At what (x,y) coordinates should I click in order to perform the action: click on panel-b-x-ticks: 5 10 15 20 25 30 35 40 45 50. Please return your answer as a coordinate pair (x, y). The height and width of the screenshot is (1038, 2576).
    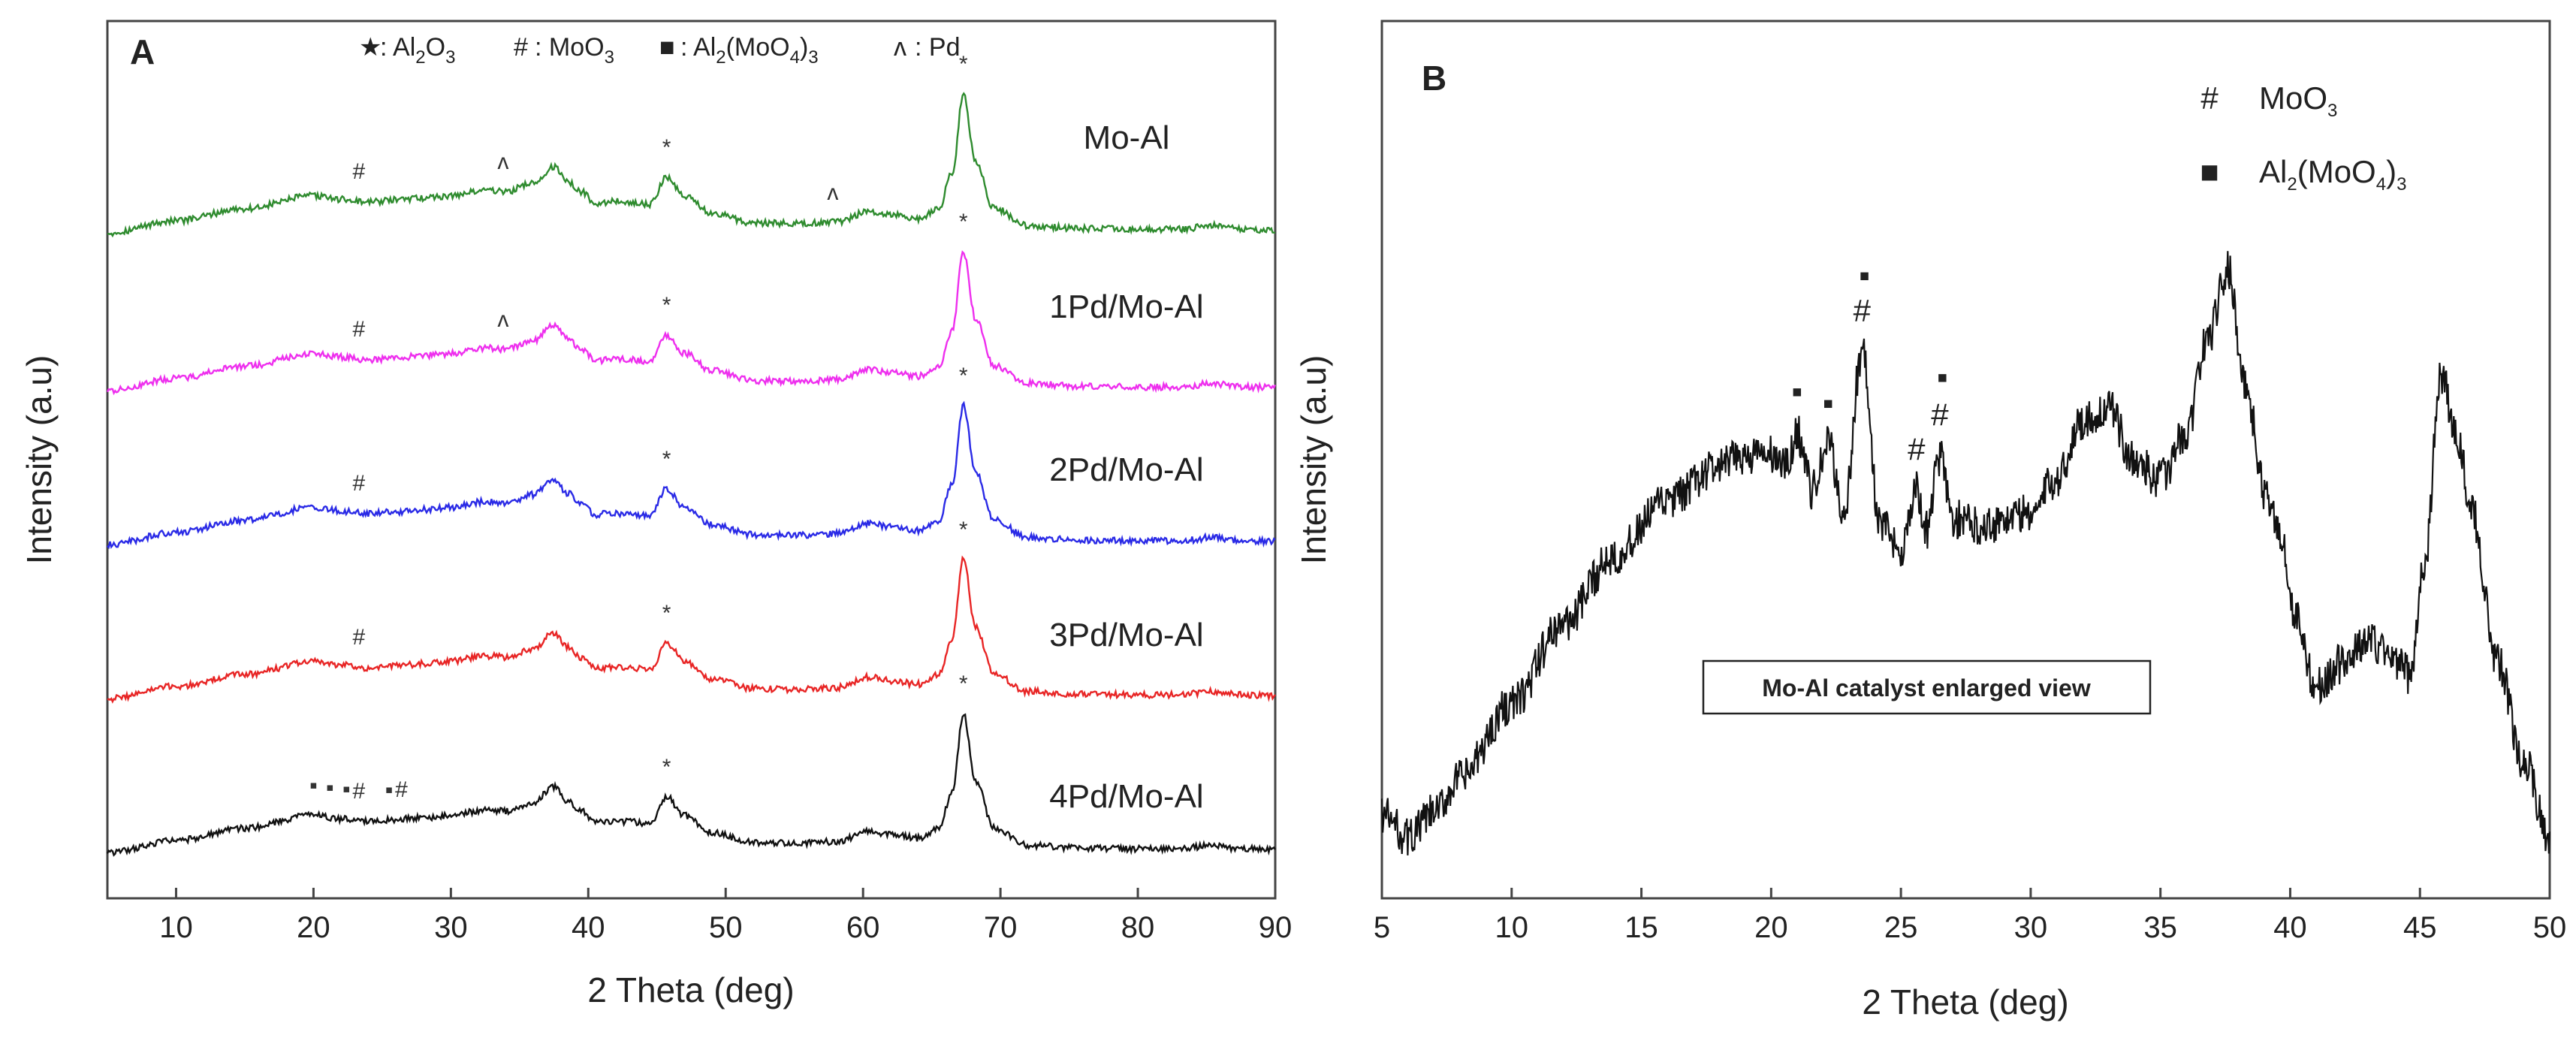
    Looking at the image, I should click on (1970, 916).